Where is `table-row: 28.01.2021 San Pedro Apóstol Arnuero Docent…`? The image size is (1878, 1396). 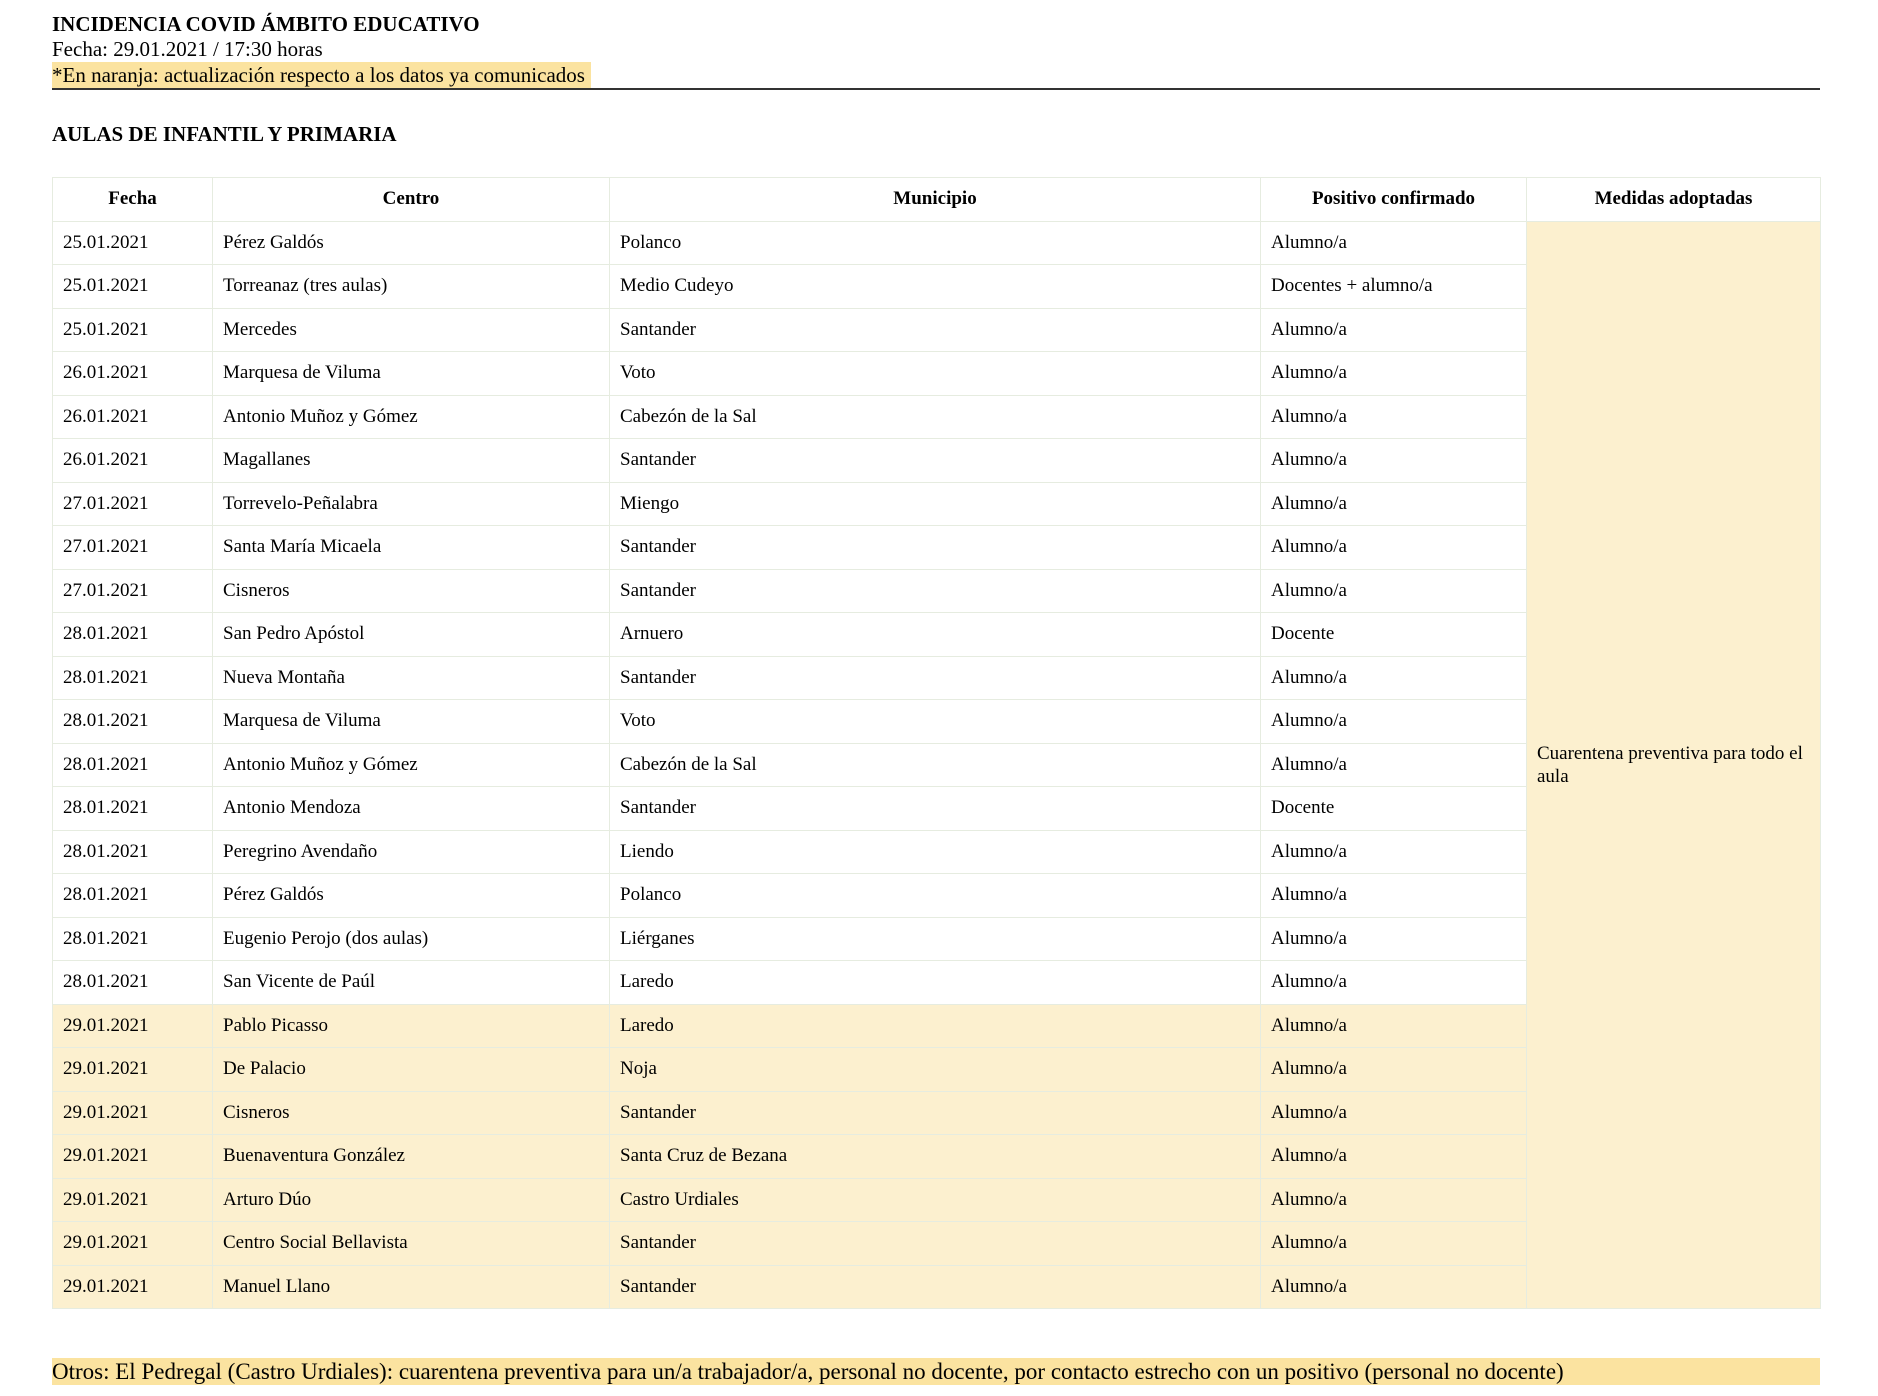 table-row: 28.01.2021 San Pedro Apóstol Arnuero Docent… is located at coordinates (936, 634).